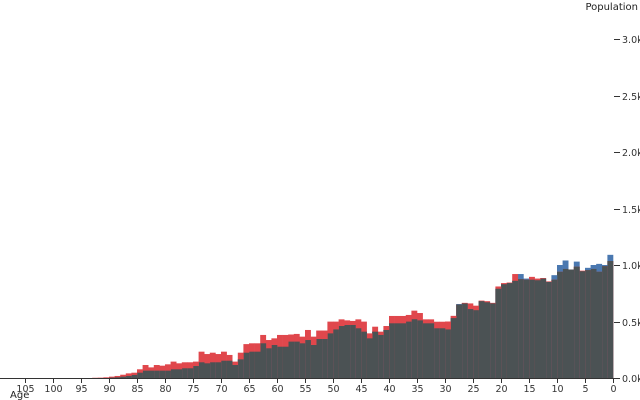 The width and height of the screenshot is (640, 400). I want to click on x-tick-label: 80, so click(165, 389).